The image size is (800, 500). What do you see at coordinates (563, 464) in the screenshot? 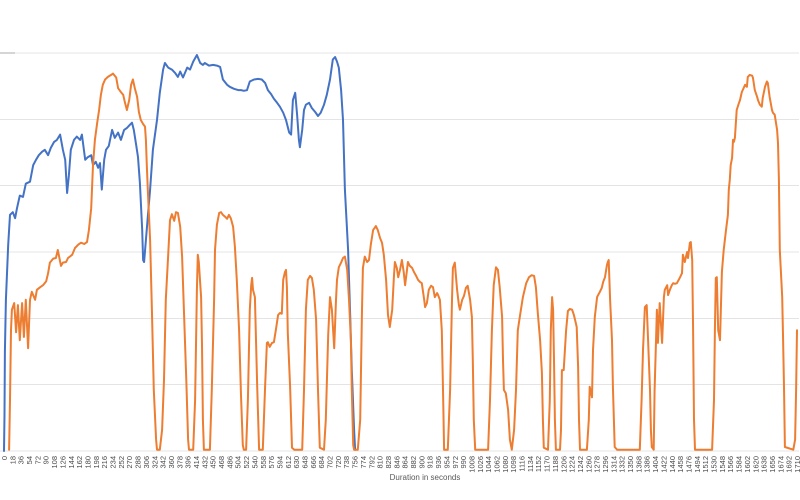
I see `x-tick-label: 1206` at bounding box center [563, 464].